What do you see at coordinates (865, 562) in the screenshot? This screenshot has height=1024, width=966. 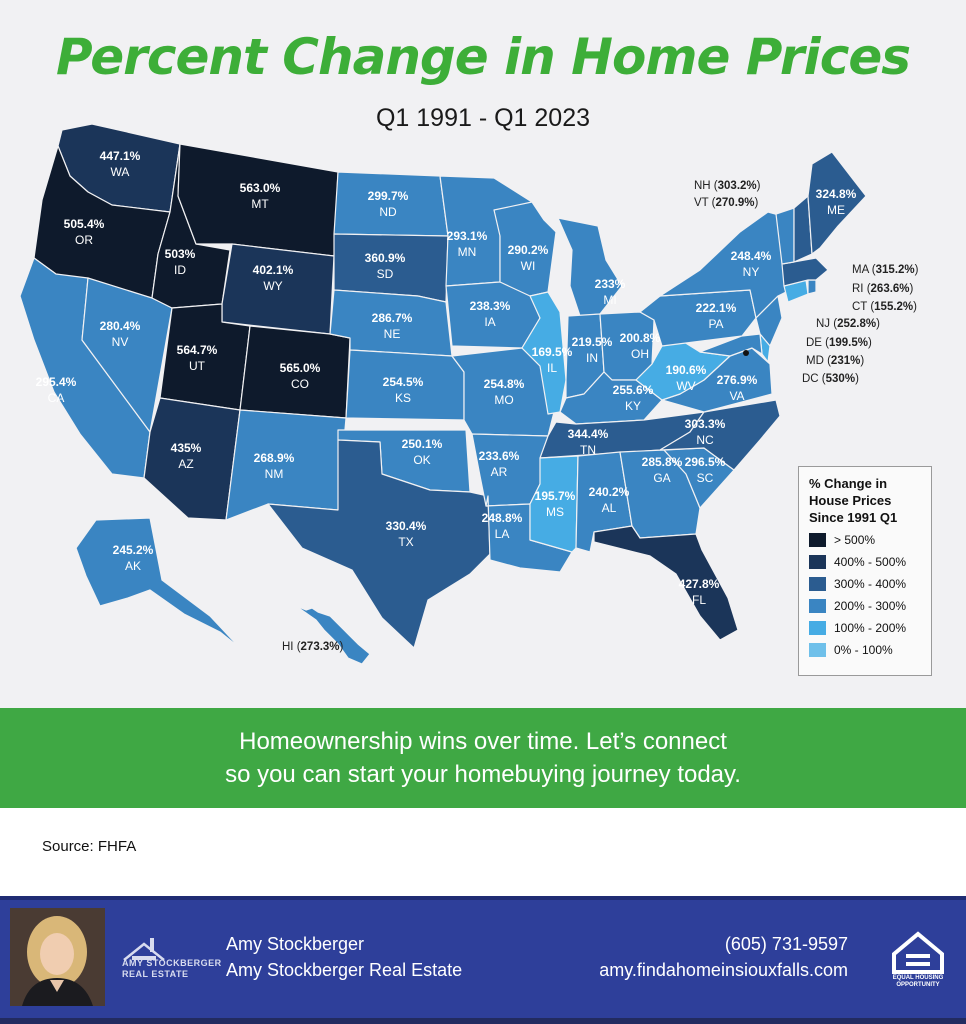 I see `legend-item: 400% - 500%` at bounding box center [865, 562].